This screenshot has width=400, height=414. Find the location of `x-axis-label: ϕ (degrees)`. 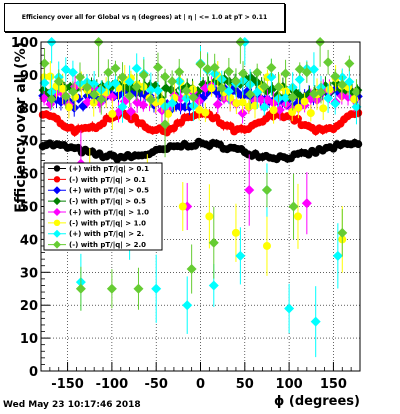

x-axis-label: ϕ (degrees) is located at coordinates (317, 401).